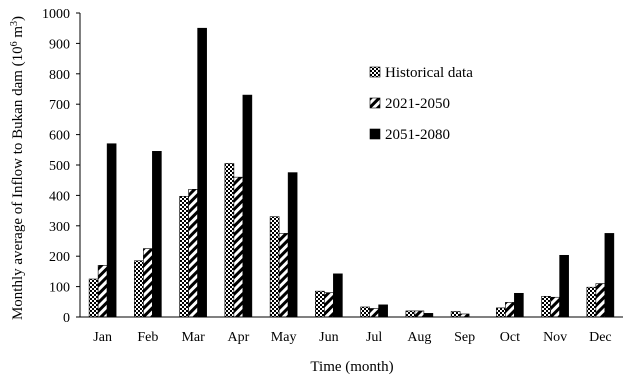 The width and height of the screenshot is (623, 380). What do you see at coordinates (59, 196) in the screenshot?
I see `y-tick-label: 400` at bounding box center [59, 196].